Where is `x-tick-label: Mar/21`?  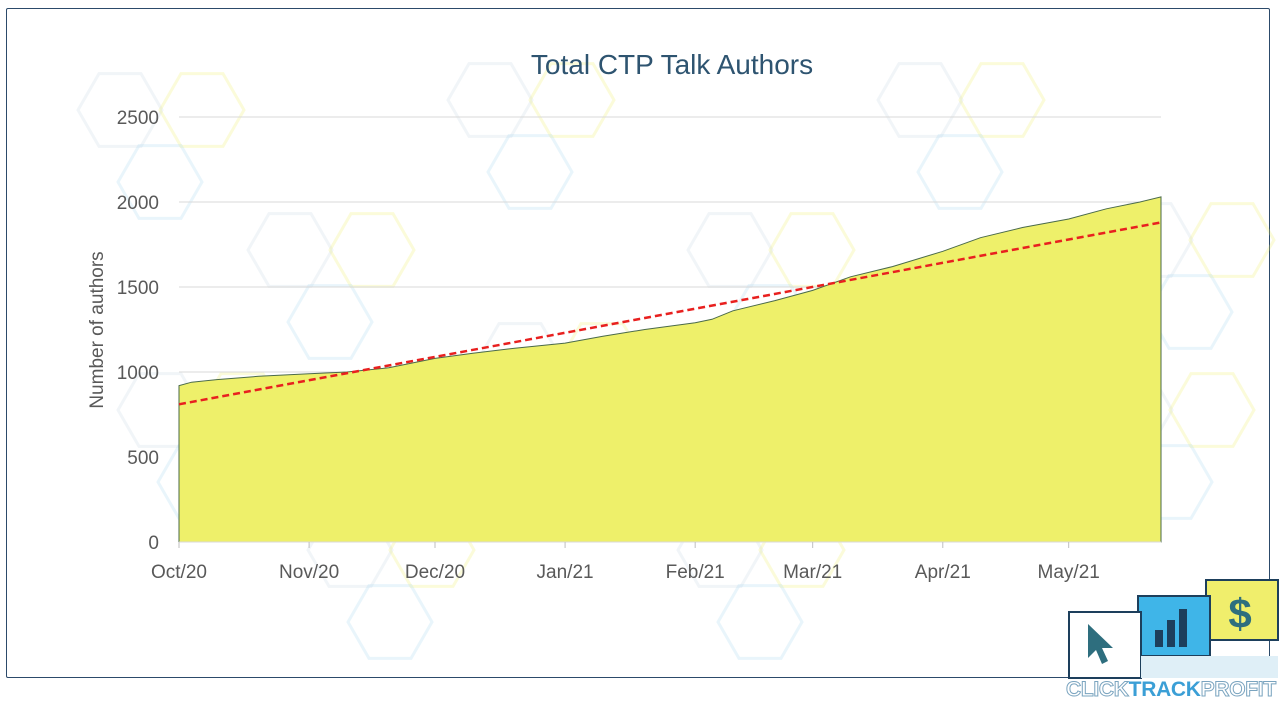
x-tick-label: Mar/21 is located at coordinates (812, 572).